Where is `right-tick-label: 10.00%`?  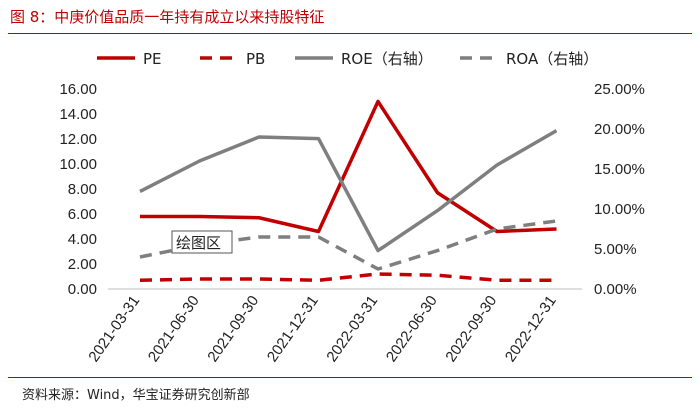 right-tick-label: 10.00% is located at coordinates (619, 209).